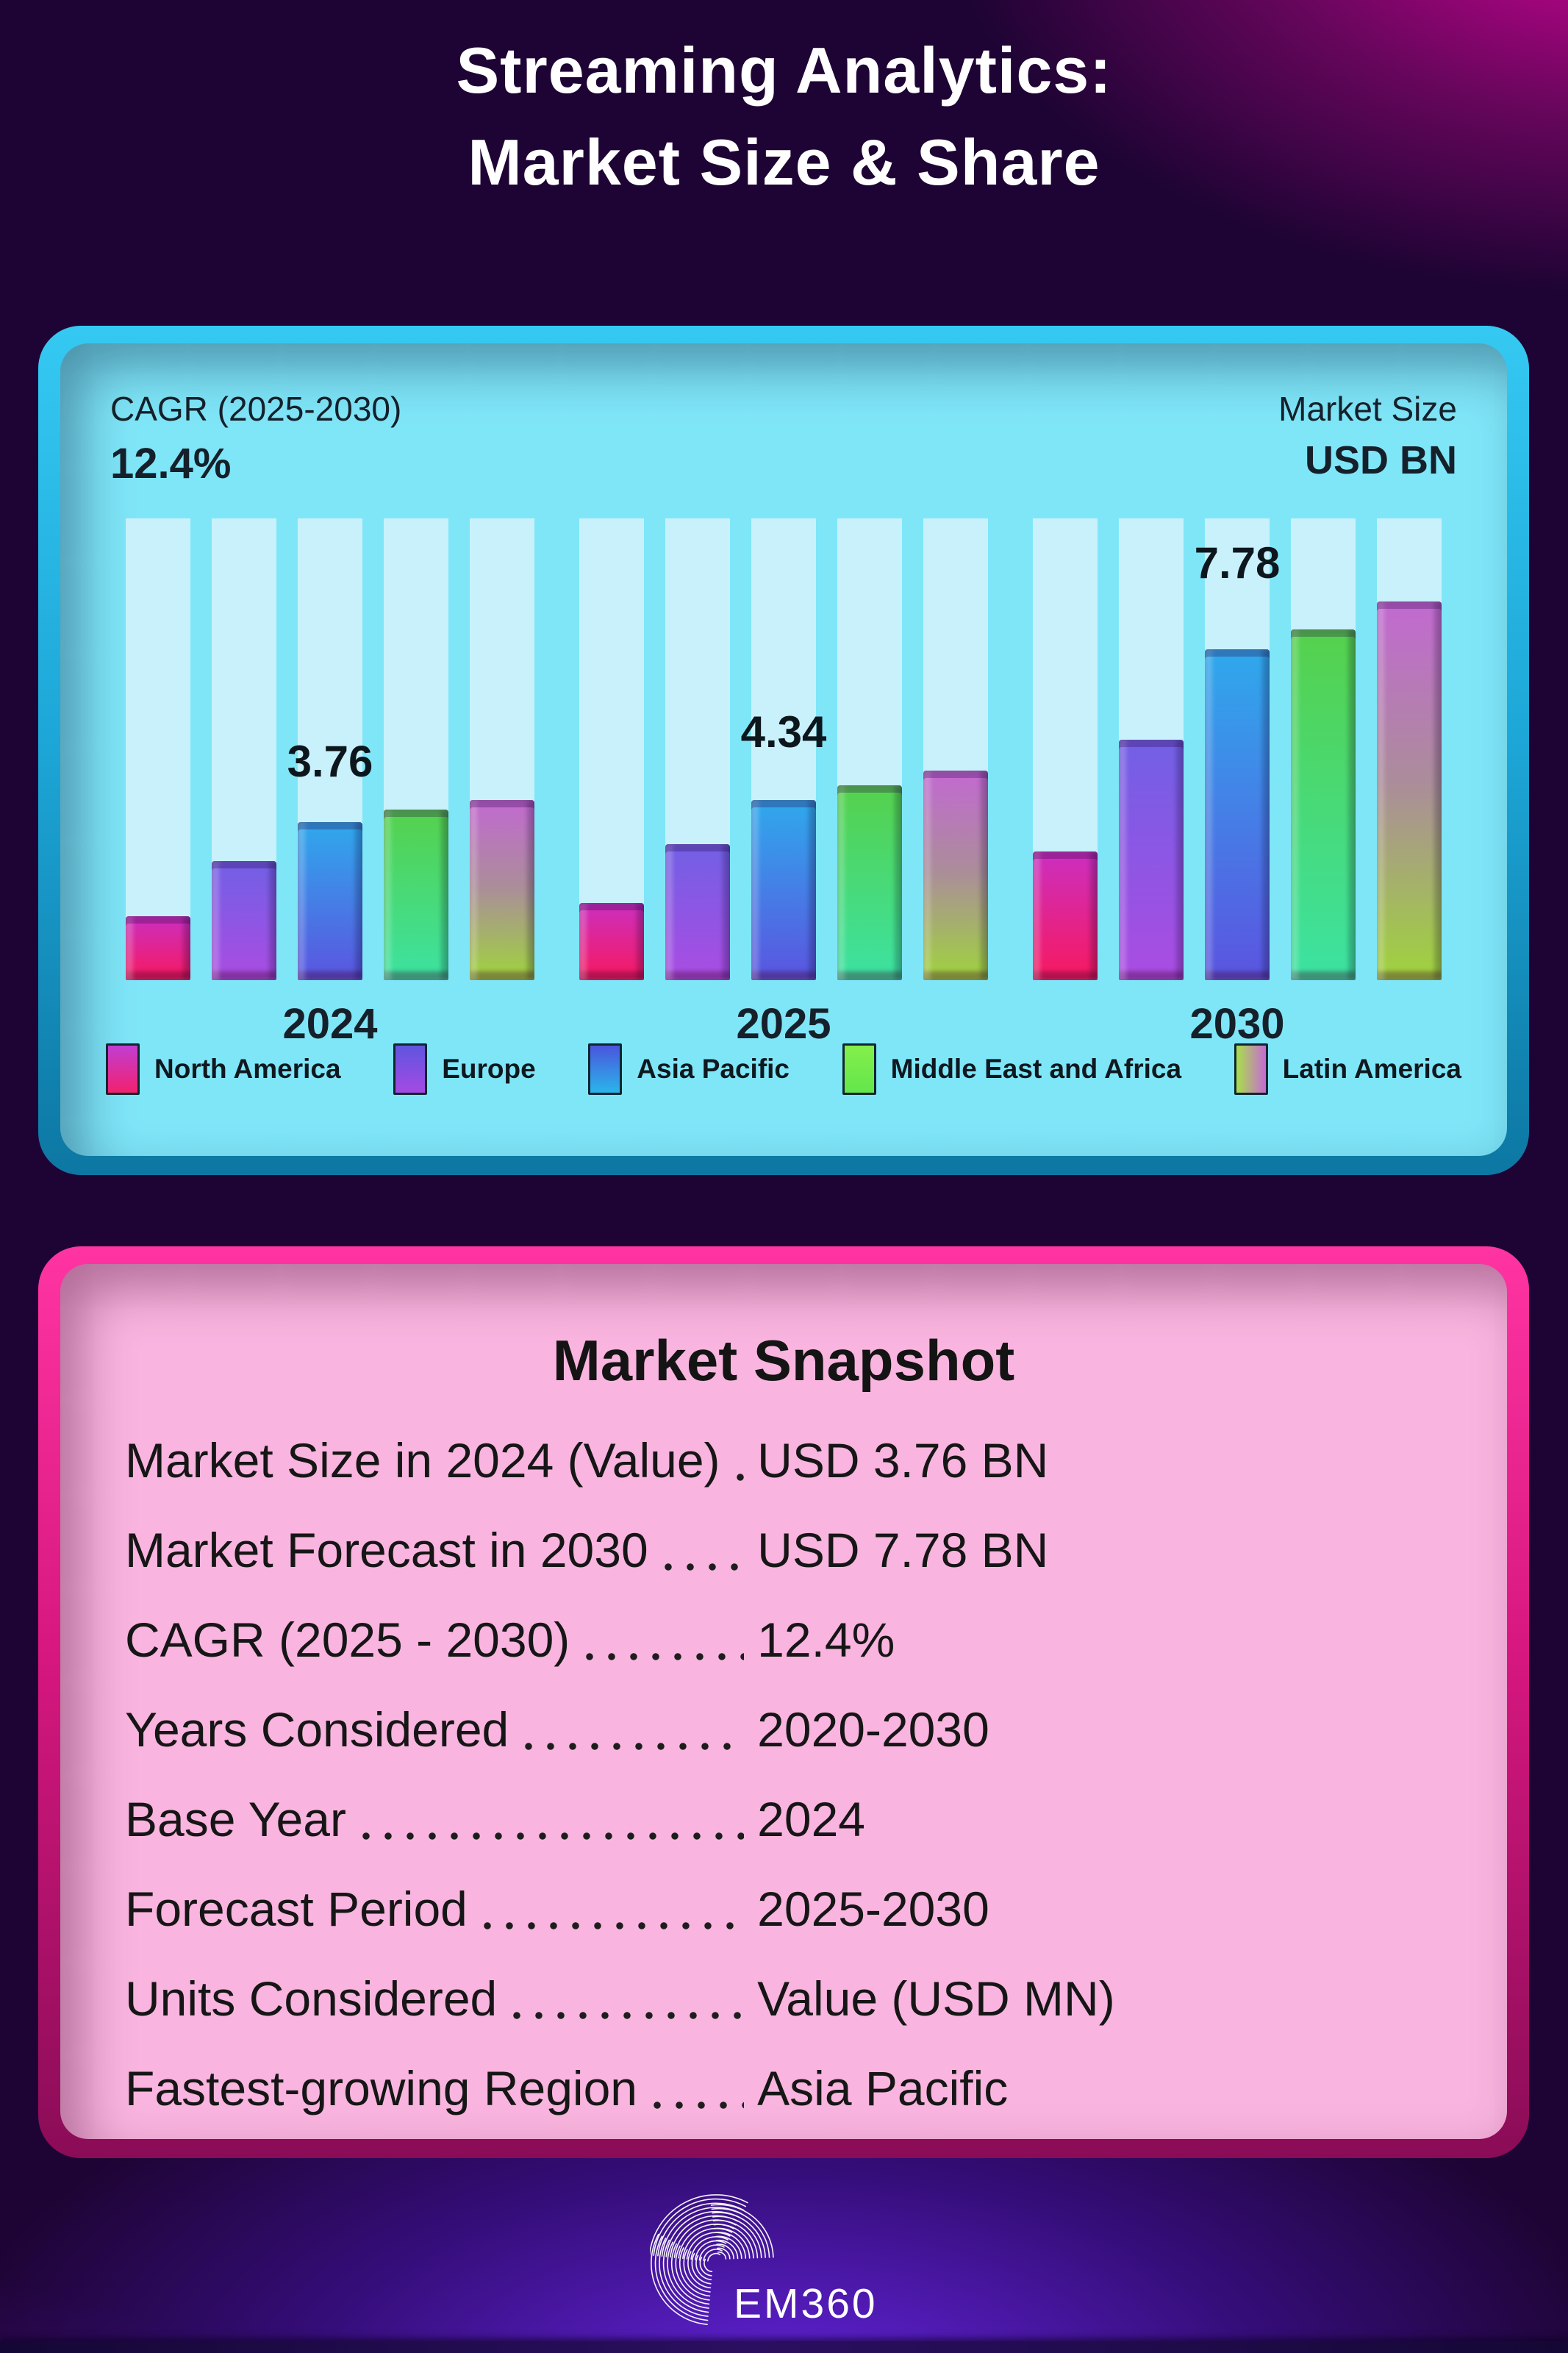  I want to click on group-total-label: 4.34, so click(783, 732).